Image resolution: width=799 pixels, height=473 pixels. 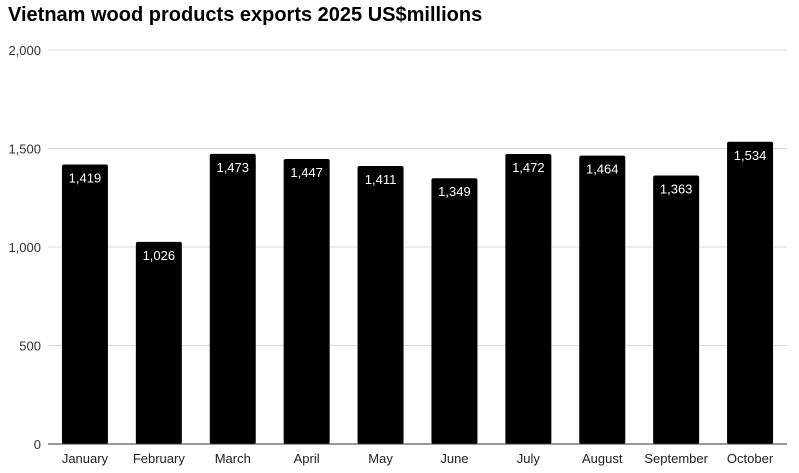 What do you see at coordinates (602, 458) in the screenshot?
I see `x-tick-label: August` at bounding box center [602, 458].